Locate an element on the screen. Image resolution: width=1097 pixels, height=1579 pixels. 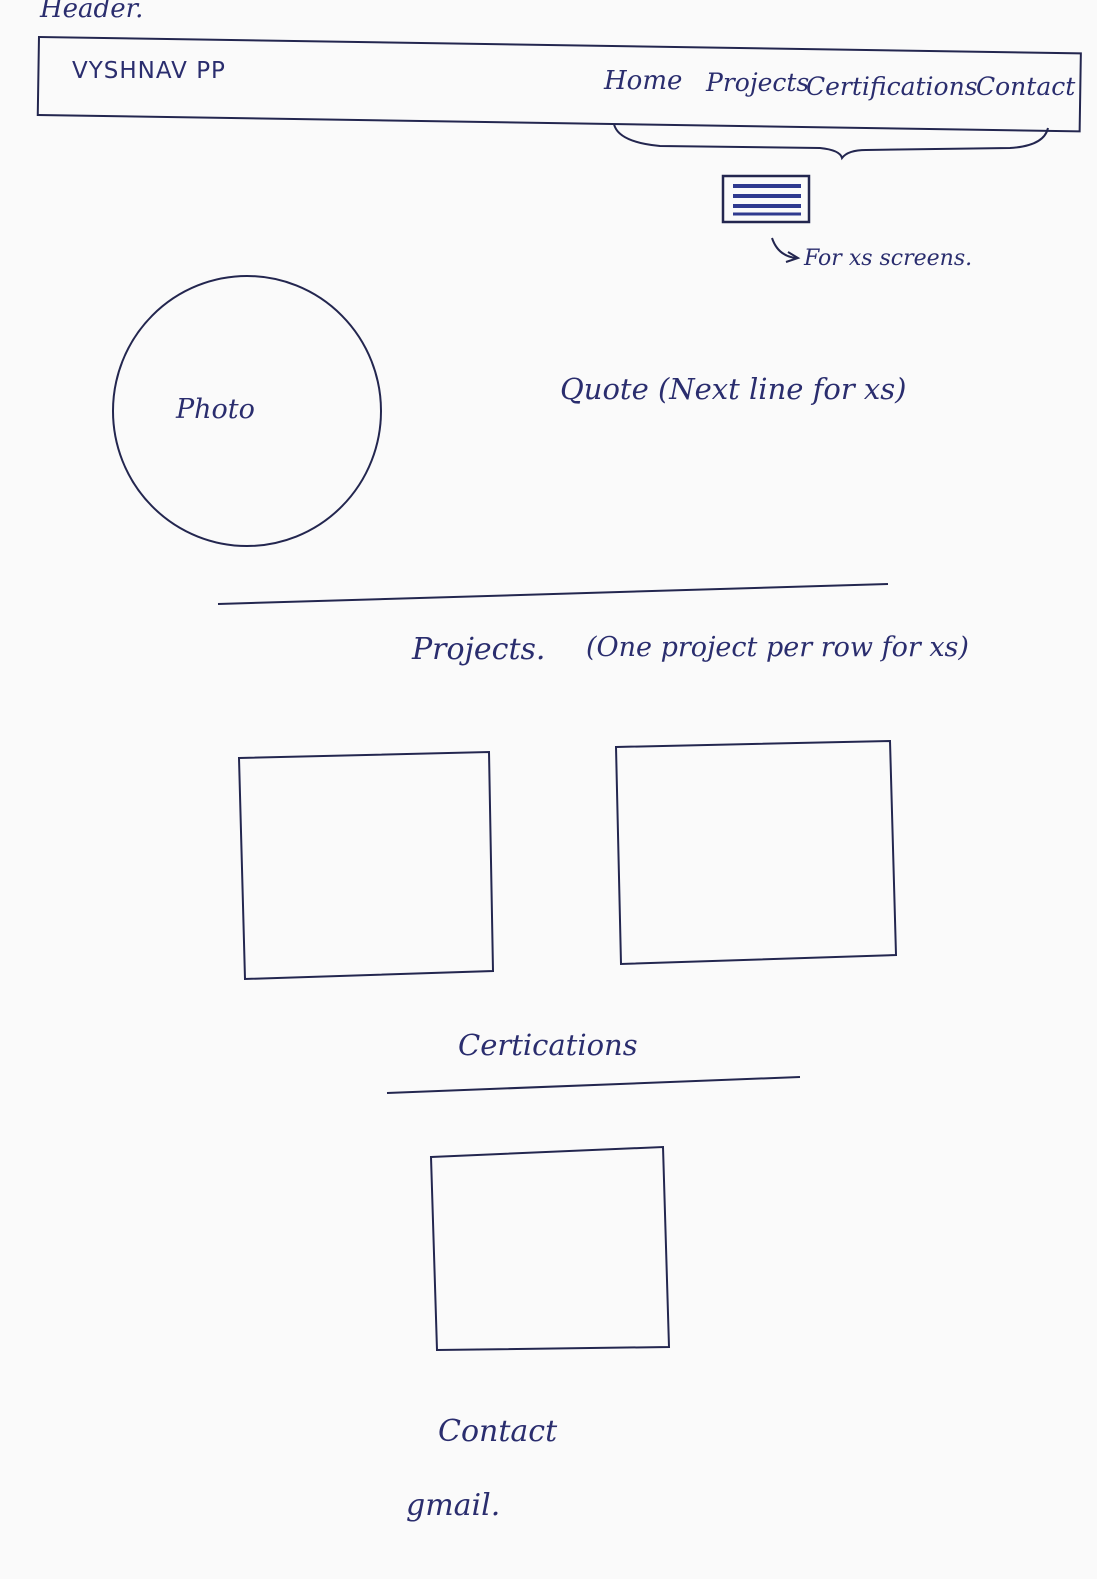
brand-name: VYSHNAV PP is located at coordinates (149, 71).